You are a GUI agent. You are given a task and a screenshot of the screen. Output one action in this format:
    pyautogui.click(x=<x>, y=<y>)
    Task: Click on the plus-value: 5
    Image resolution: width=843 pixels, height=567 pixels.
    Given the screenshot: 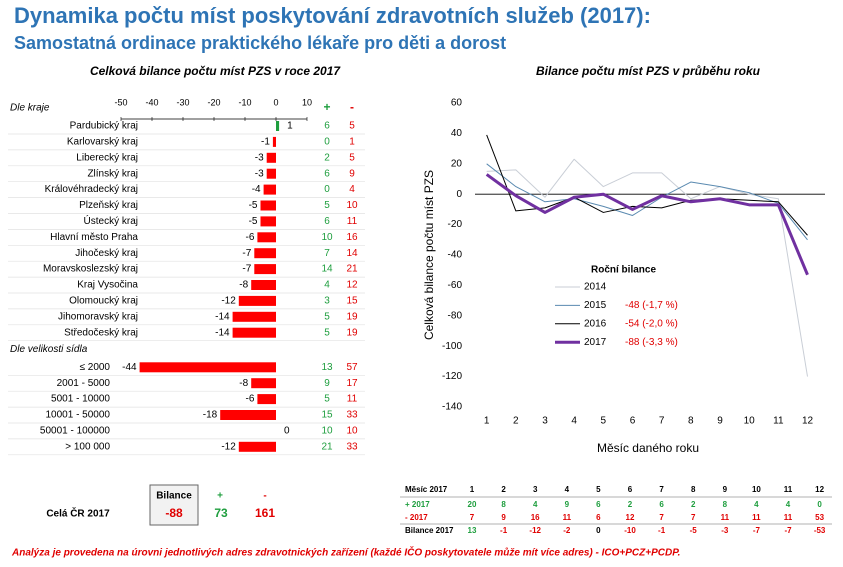 What is the action you would take?
    pyautogui.click(x=327, y=399)
    